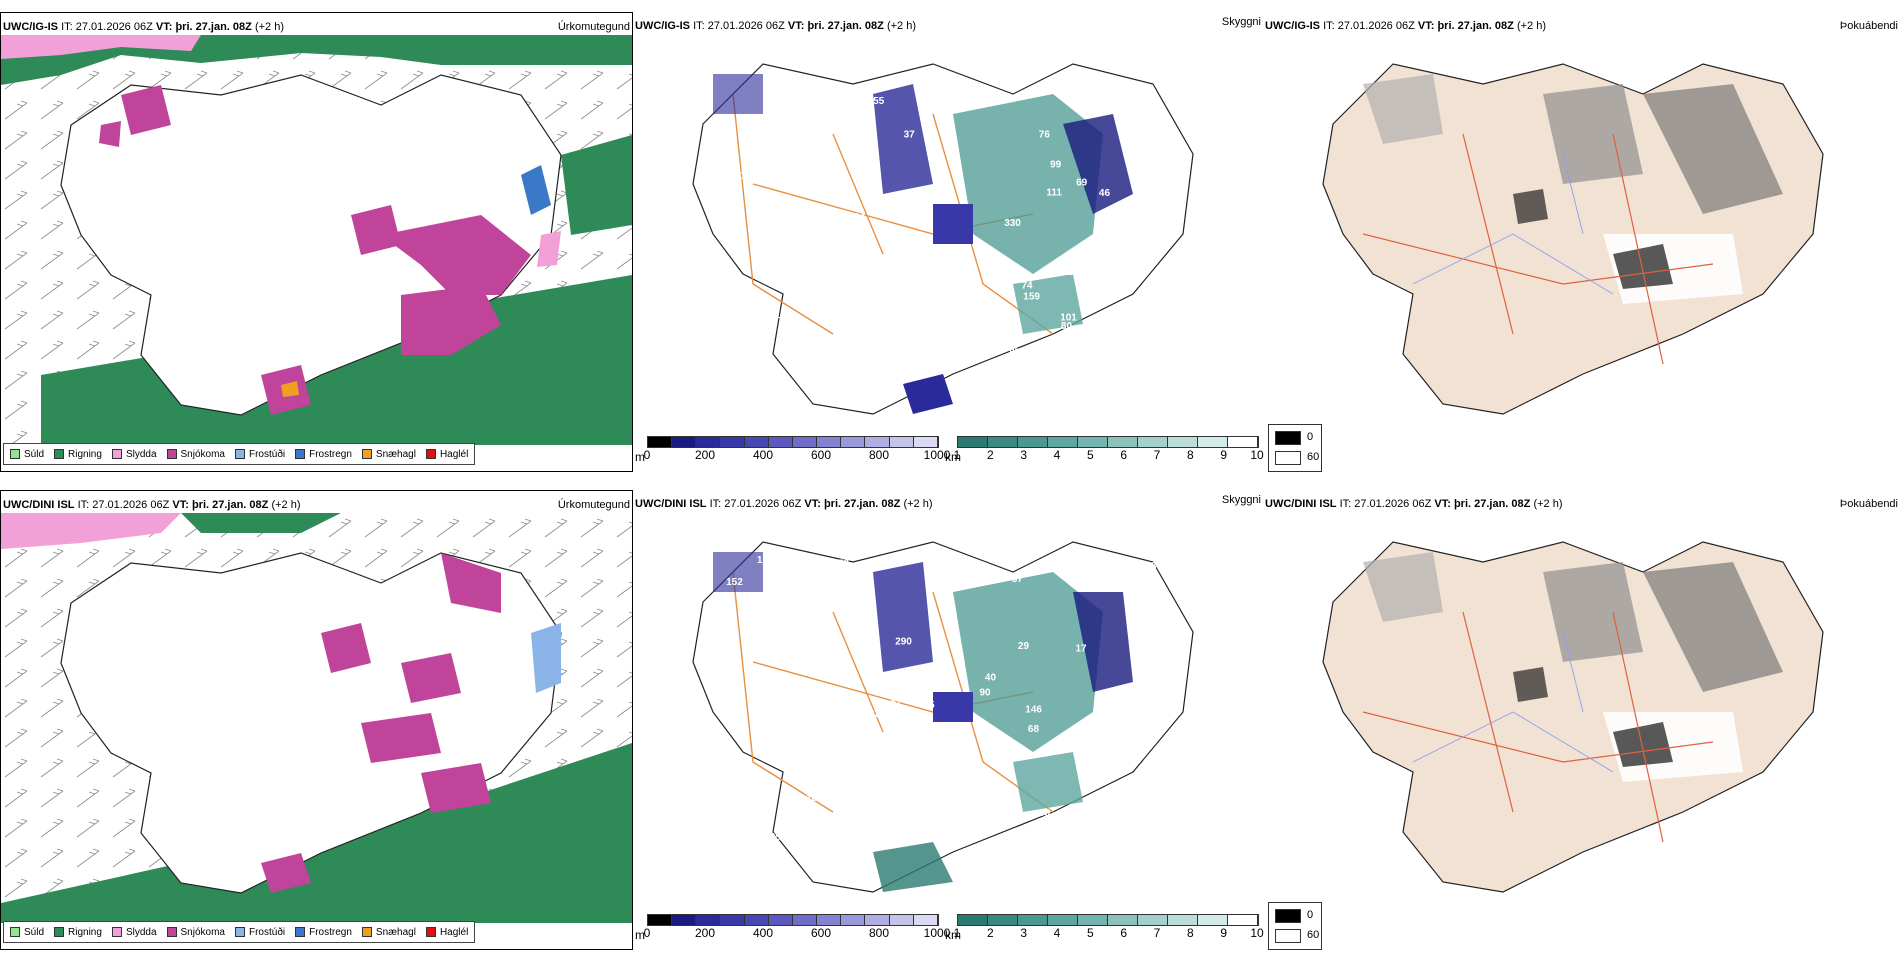 This screenshot has height=960, width=1900. What do you see at coordinates (826, 195) in the screenshot?
I see `height-label: 53` at bounding box center [826, 195].